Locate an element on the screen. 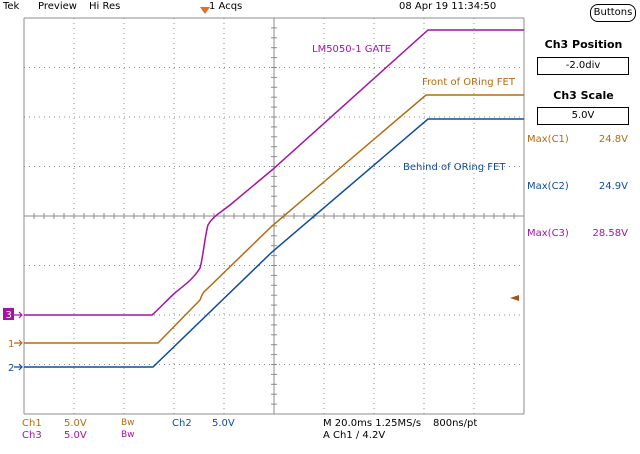 This screenshot has width=640, height=454. trigger-position-marker is located at coordinates (205, 10).